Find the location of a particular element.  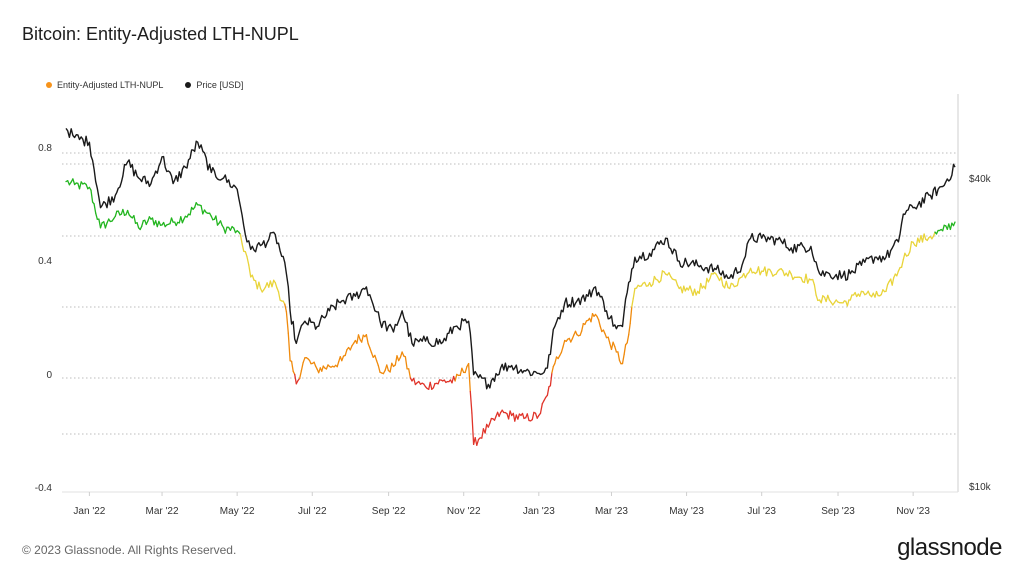

copyright-footer: © 2023 Glassnode. All Rights Reserved. is located at coordinates (129, 550).